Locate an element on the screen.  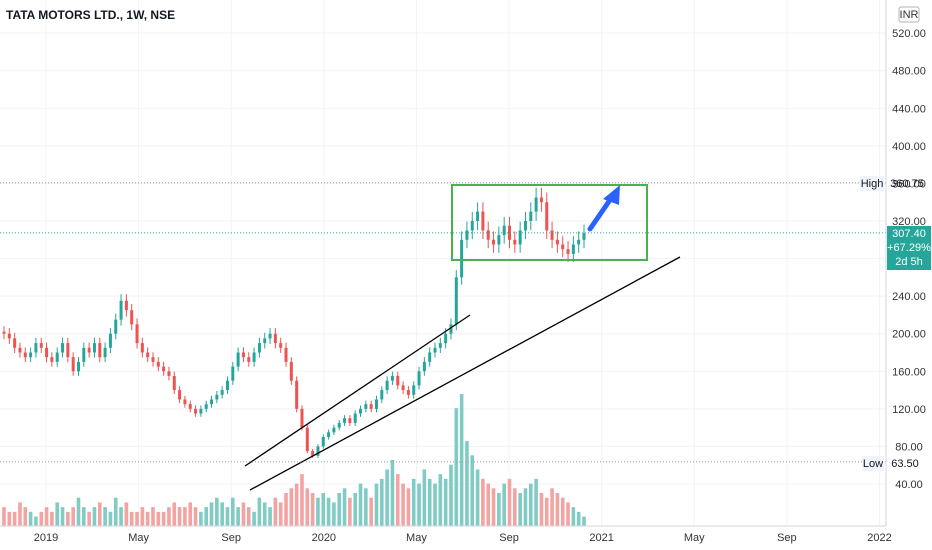
bar-countdown: 2d 5h is located at coordinates (909, 262).